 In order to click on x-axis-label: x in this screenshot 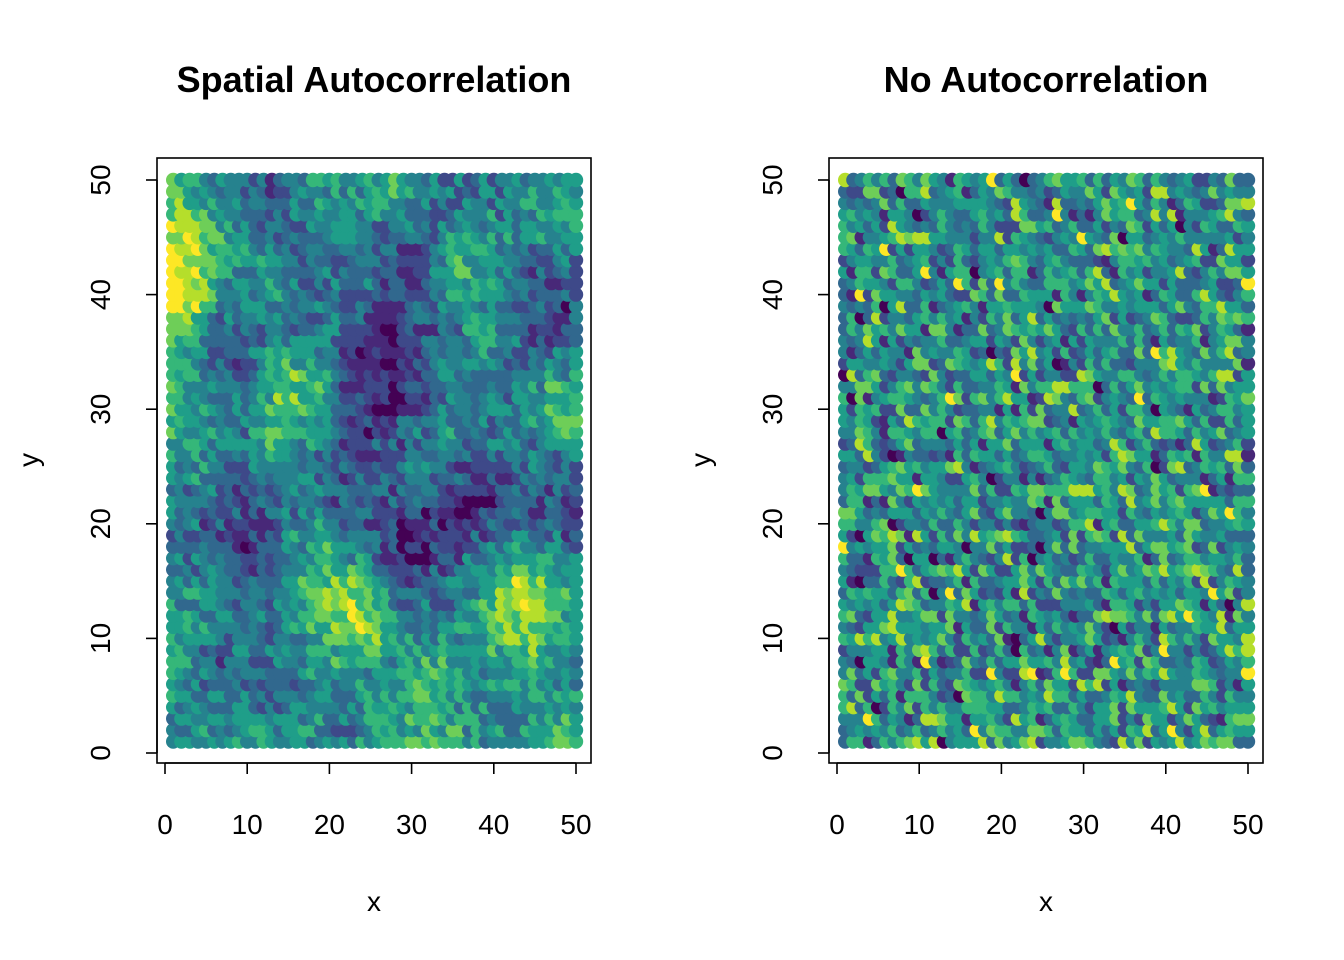, I will do `click(374, 901)`.